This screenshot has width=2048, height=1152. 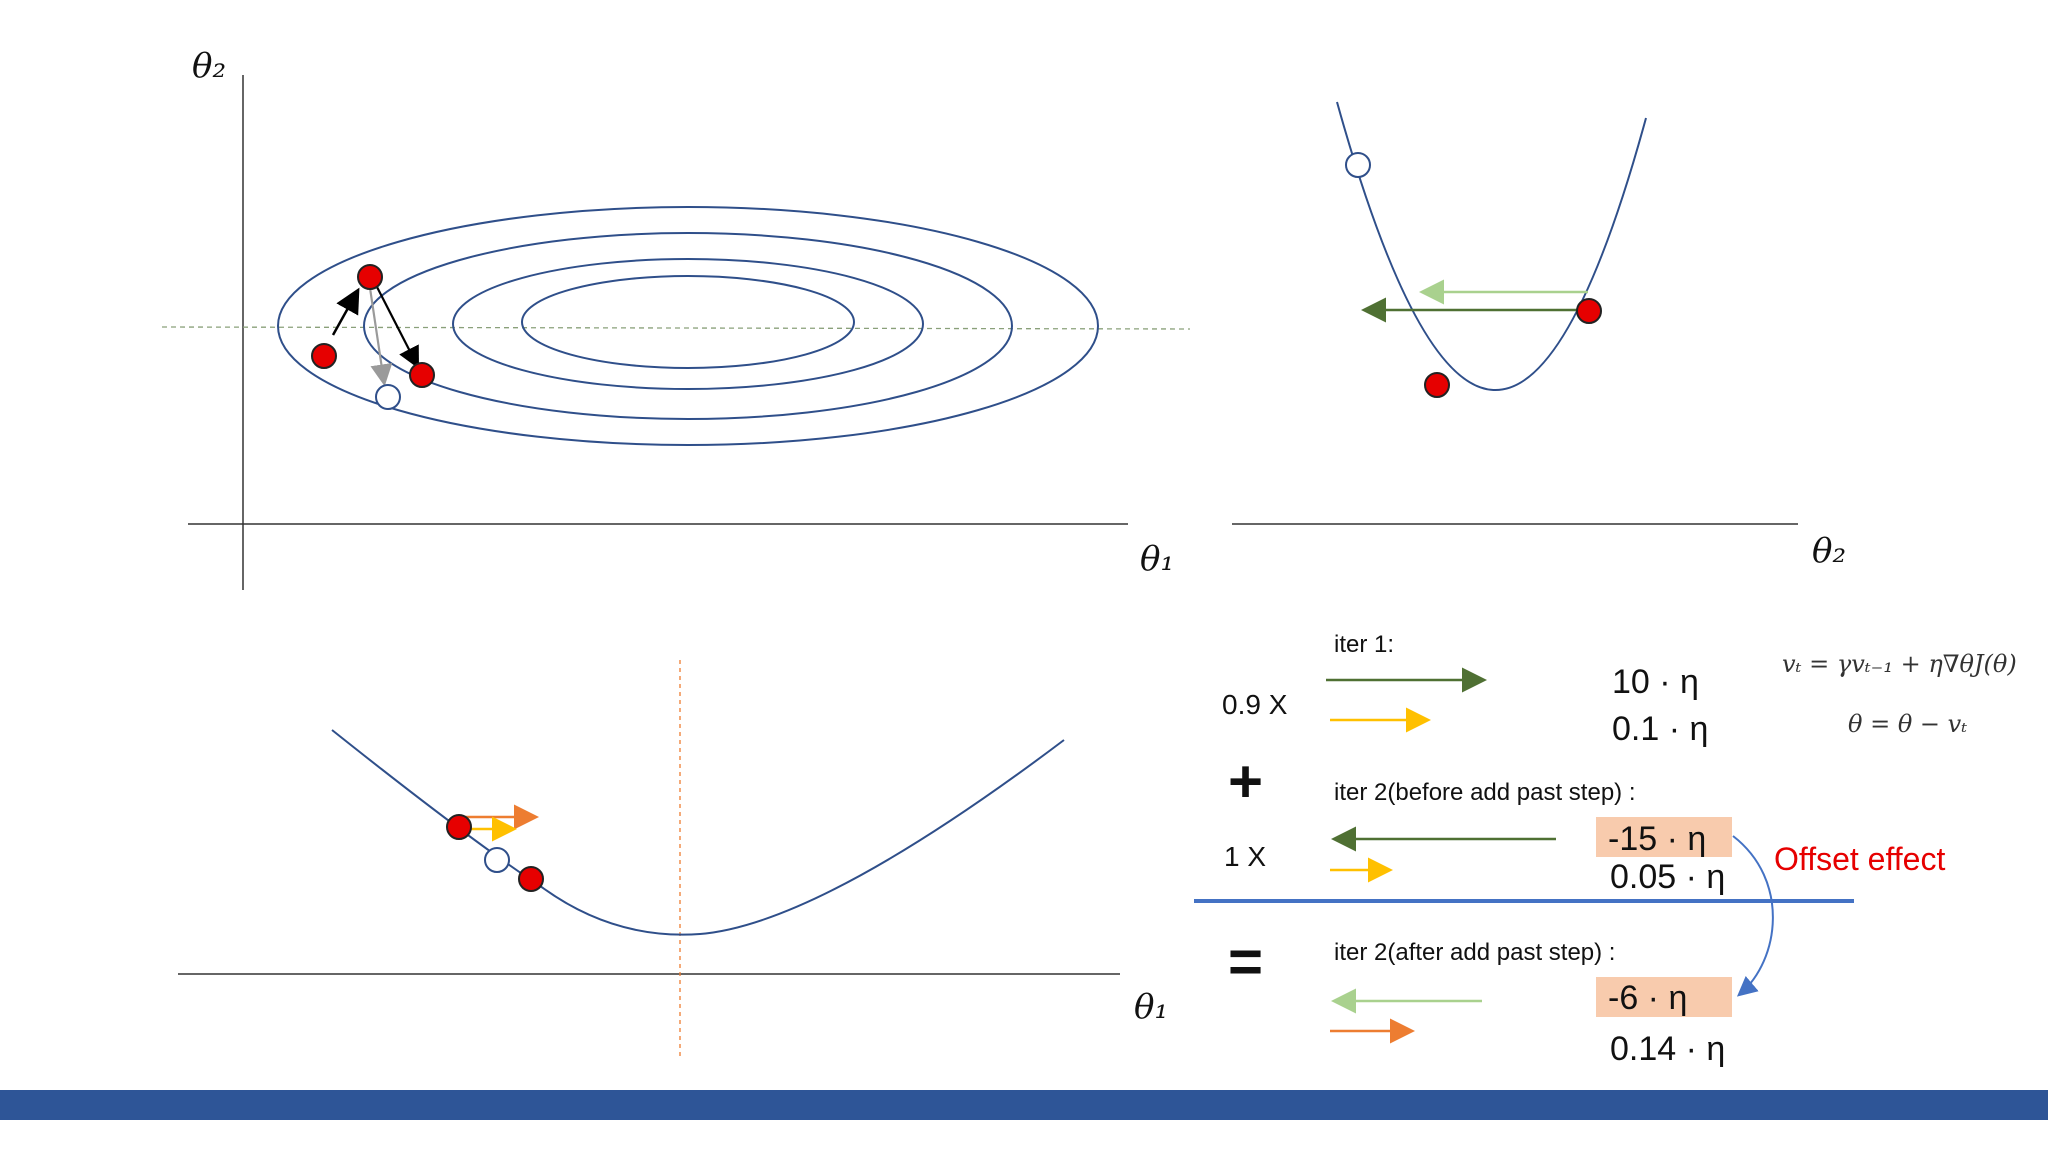 What do you see at coordinates (1474, 952) in the screenshot?
I see `iter2-after-label: iter 2(after add past step) :` at bounding box center [1474, 952].